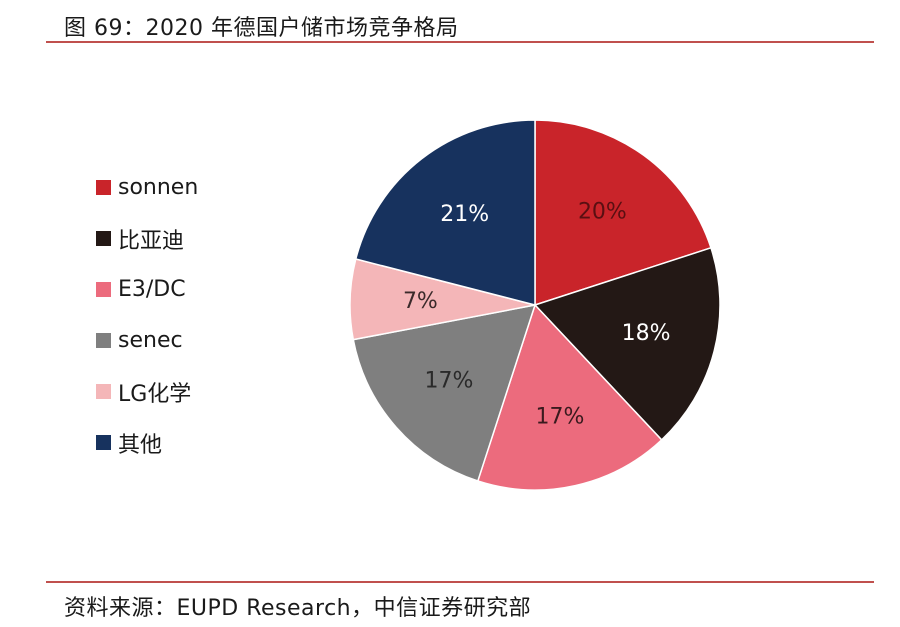 The image size is (900, 627). Describe the element at coordinates (420, 301) in the screenshot. I see `pie-slice-label-4: 7%` at that location.